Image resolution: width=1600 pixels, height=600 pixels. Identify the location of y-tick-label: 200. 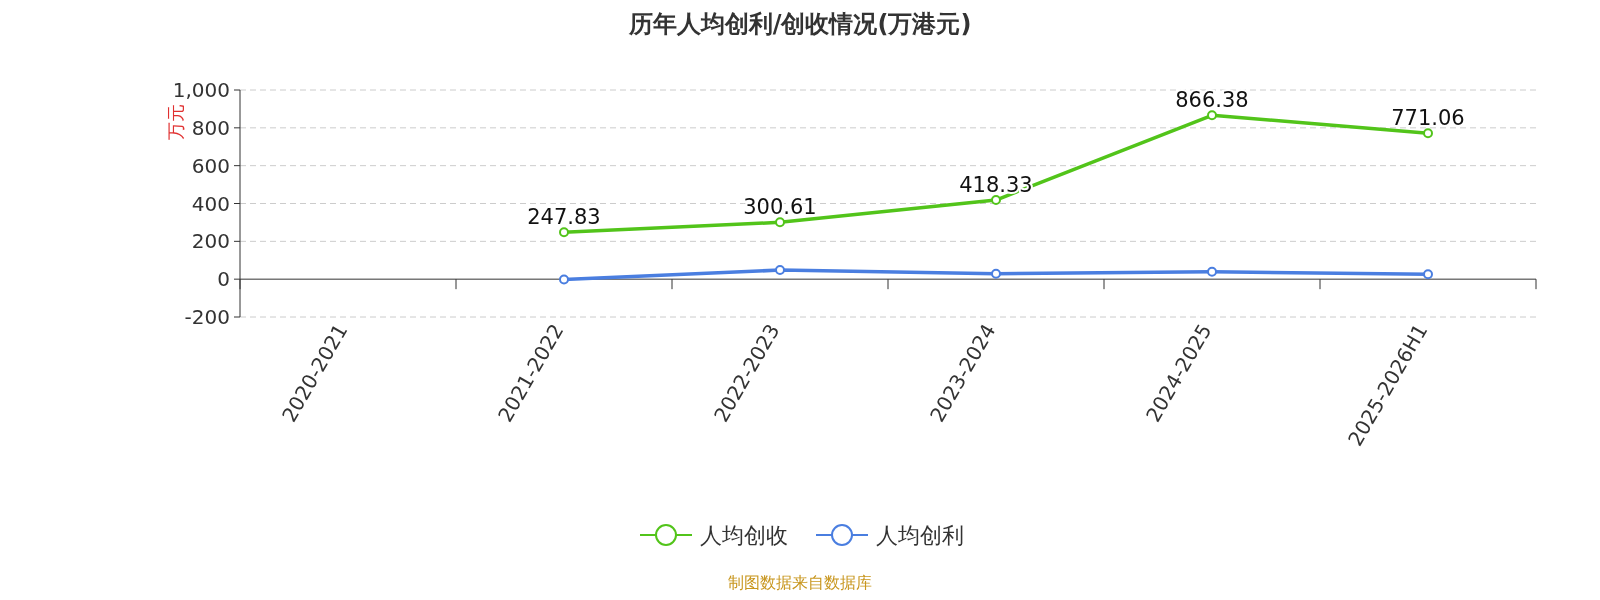
(210, 241).